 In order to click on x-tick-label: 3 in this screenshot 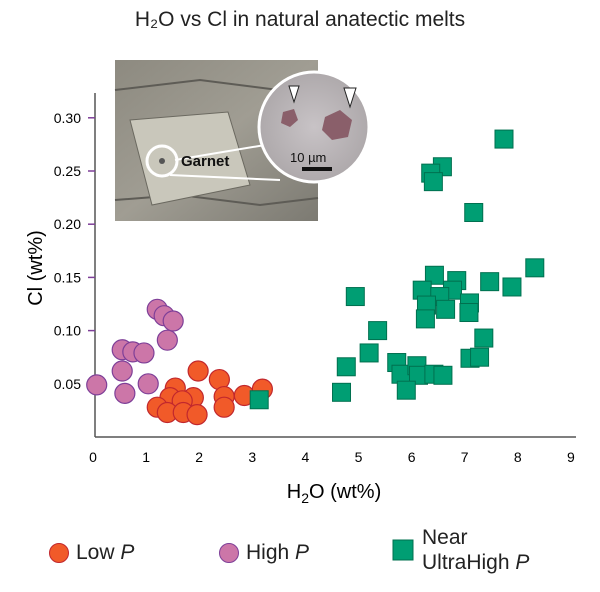, I will do `click(252, 457)`.